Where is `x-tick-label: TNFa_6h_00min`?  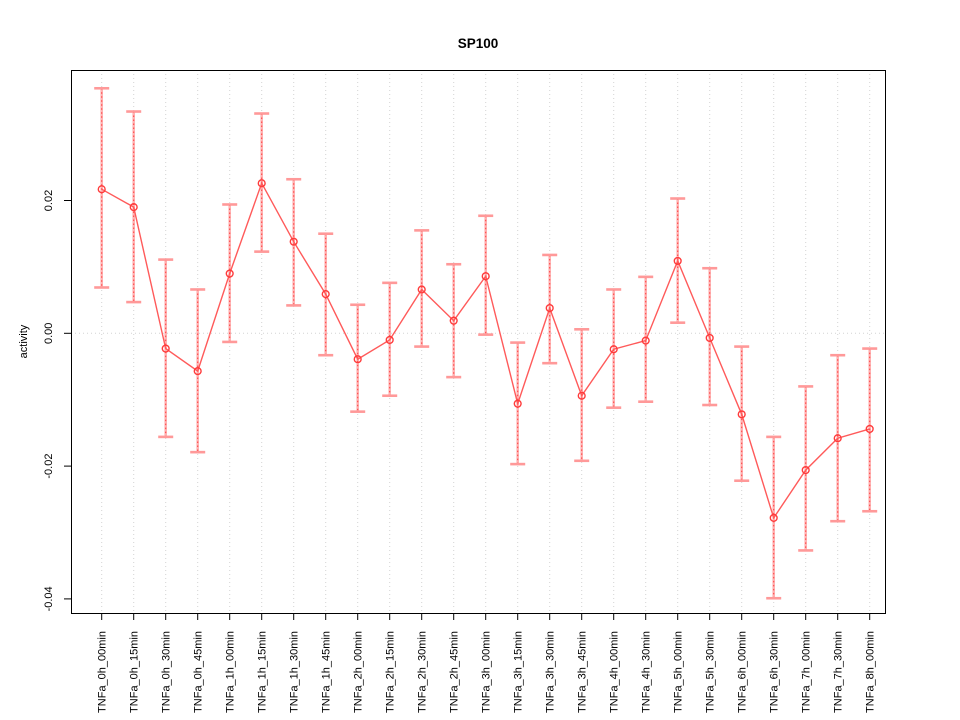 x-tick-label: TNFa_6h_00min is located at coordinates (743, 672).